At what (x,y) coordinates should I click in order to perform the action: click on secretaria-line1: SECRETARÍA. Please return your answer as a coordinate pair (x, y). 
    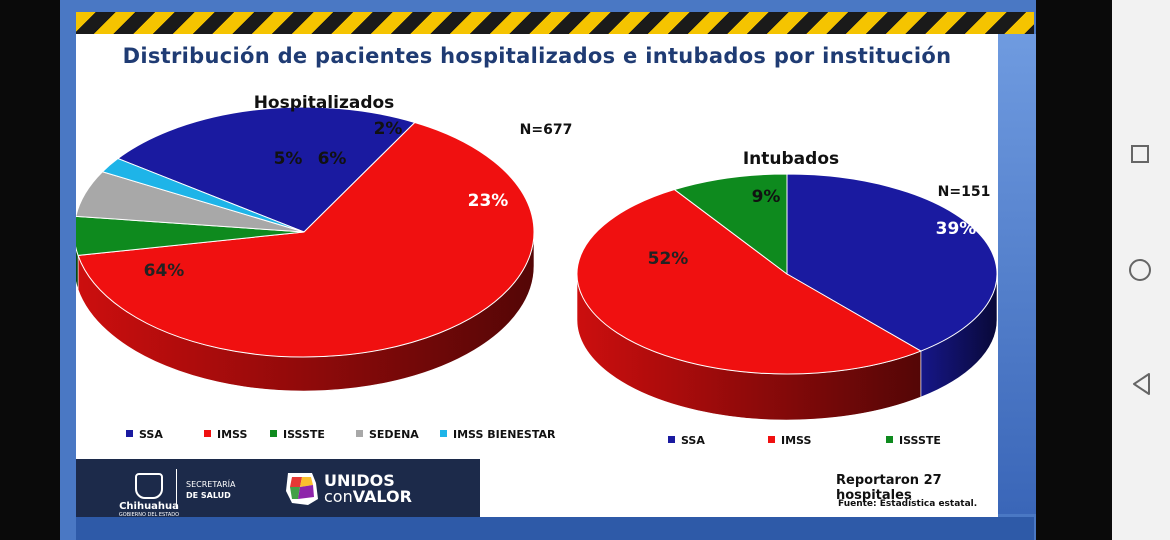
    Looking at the image, I should click on (211, 484).